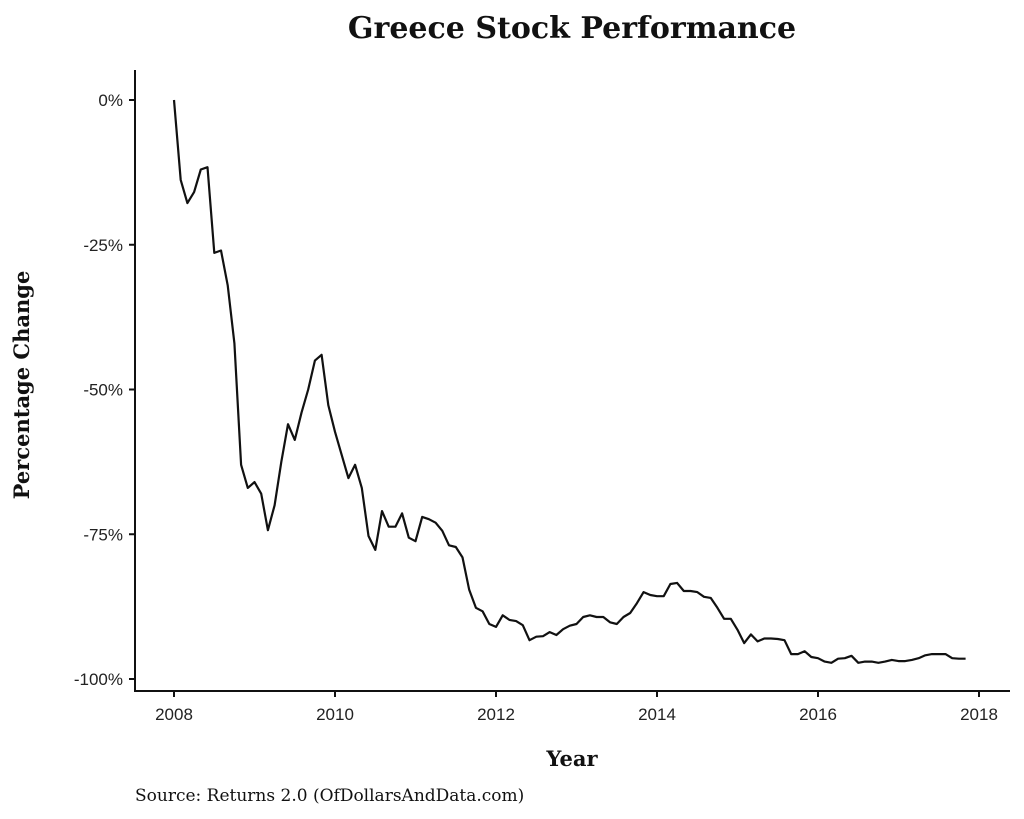  What do you see at coordinates (98, 679) in the screenshot?
I see `y-tick-label: -100%` at bounding box center [98, 679].